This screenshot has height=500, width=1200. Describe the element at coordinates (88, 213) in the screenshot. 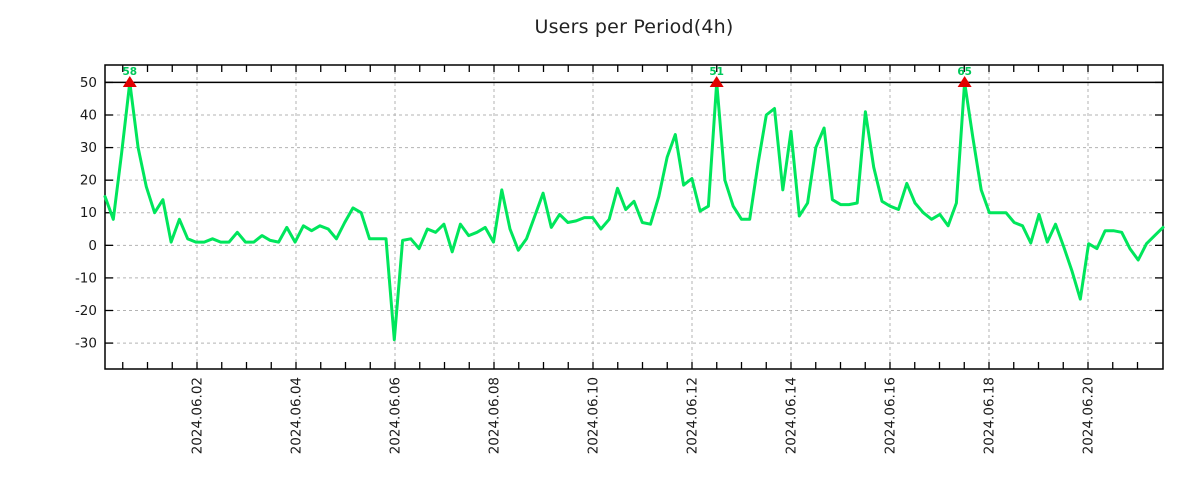

I see `y-tick-label: 10` at that location.